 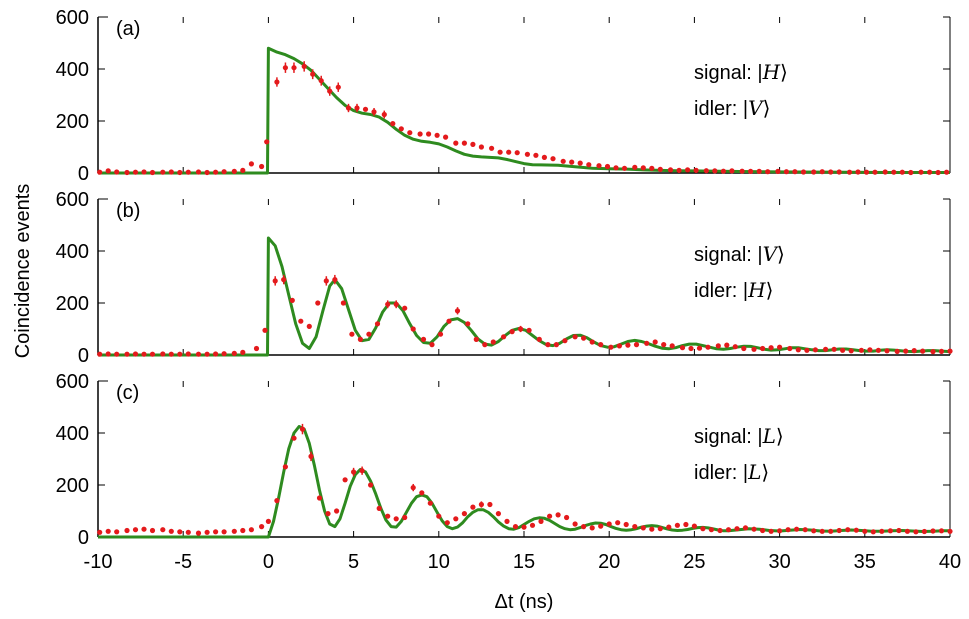 I want to click on legend-idler: idler: |V⟩, so click(x=732, y=108).